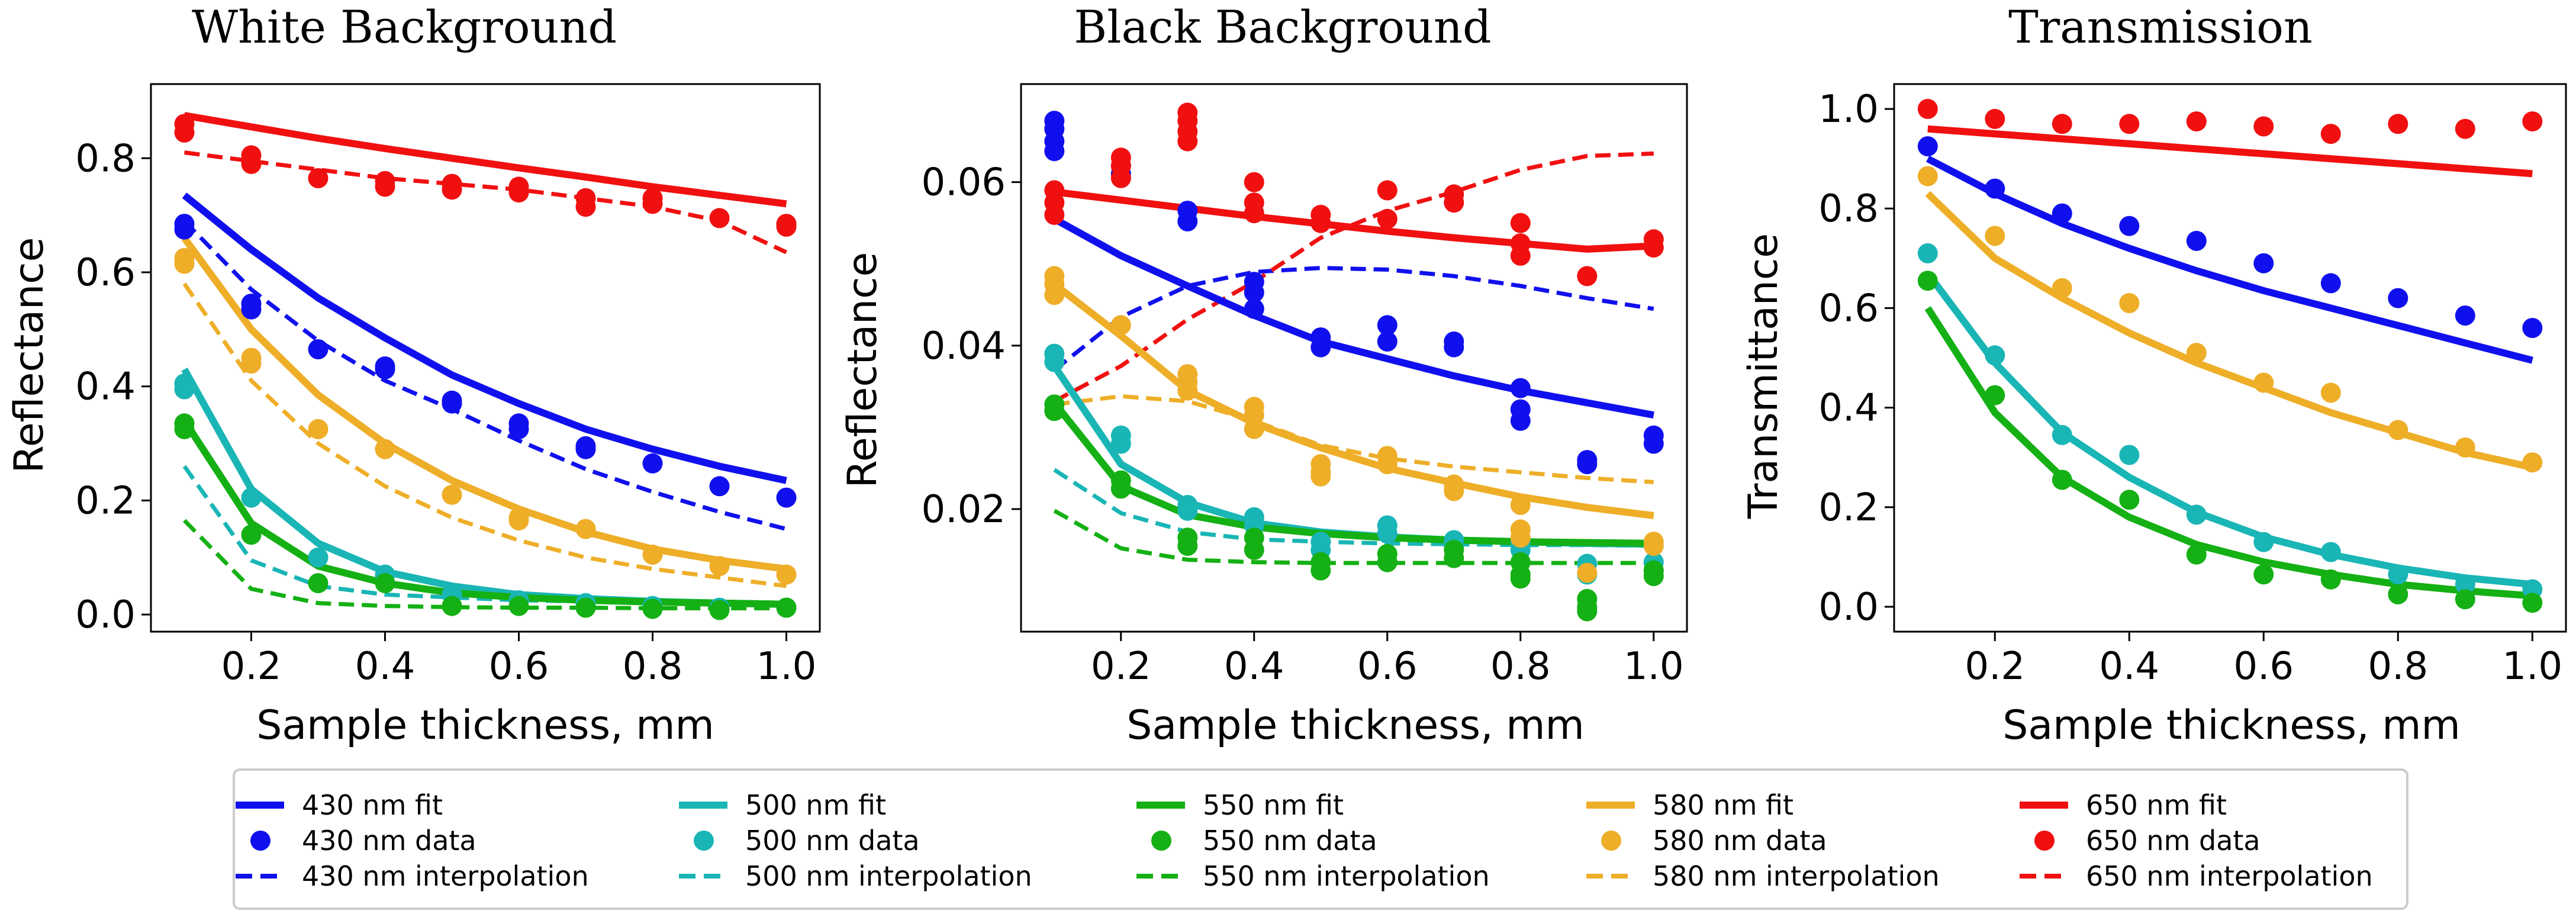 This screenshot has height=917, width=2576. Describe the element at coordinates (1849, 508) in the screenshot. I see `y-tick-label: 0.2` at that location.